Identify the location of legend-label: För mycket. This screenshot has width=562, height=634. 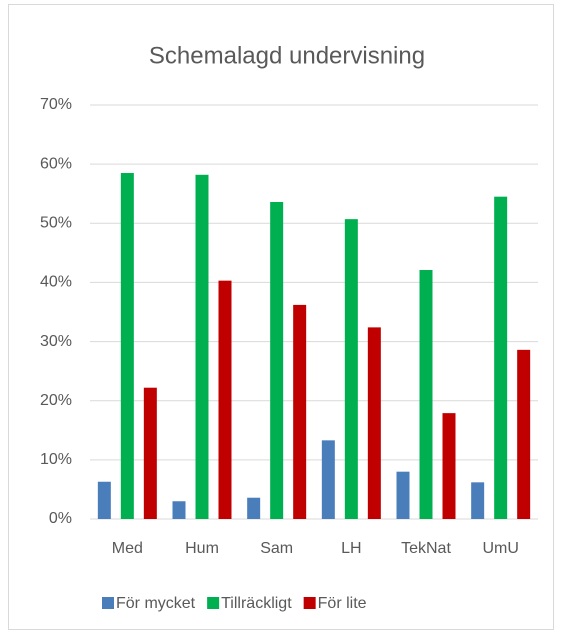
(156, 603).